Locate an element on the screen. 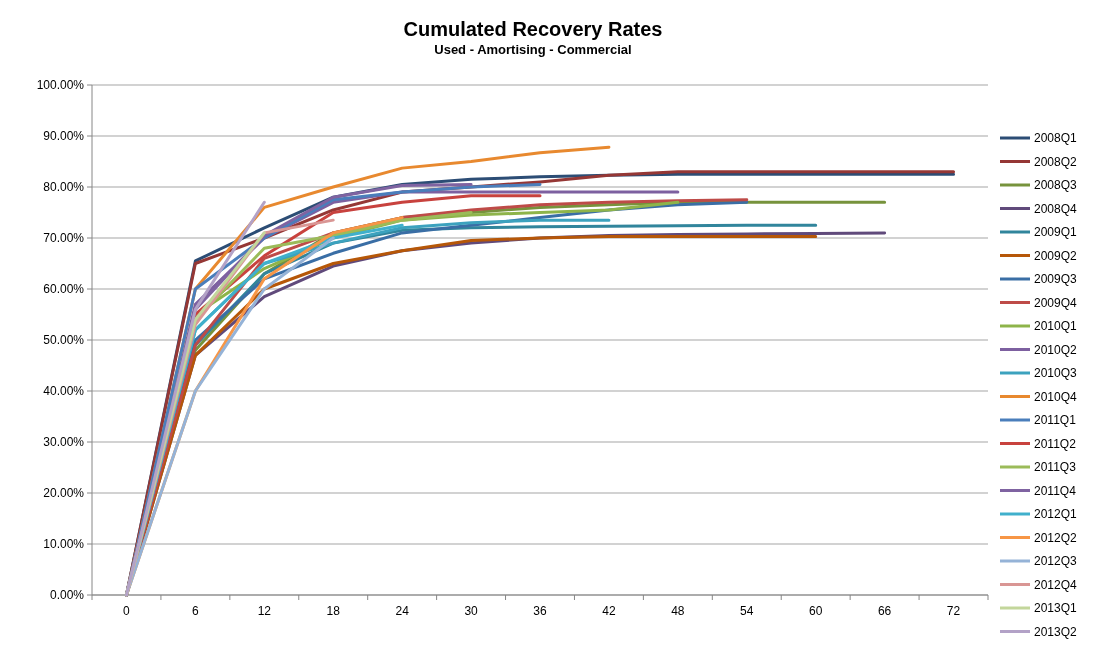 The height and width of the screenshot is (662, 1108). y-tick-label: 40.00% is located at coordinates (64, 391).